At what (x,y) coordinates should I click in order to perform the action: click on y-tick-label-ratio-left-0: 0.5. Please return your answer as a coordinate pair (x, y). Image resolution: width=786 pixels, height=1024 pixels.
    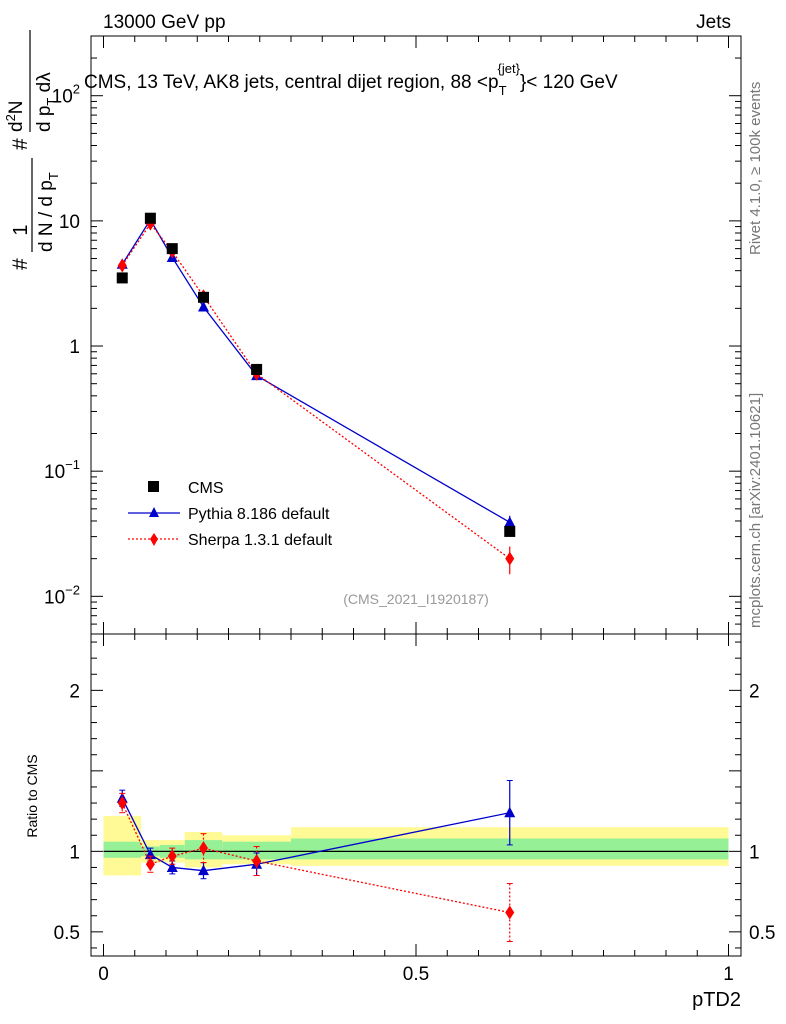
    Looking at the image, I should click on (67, 933).